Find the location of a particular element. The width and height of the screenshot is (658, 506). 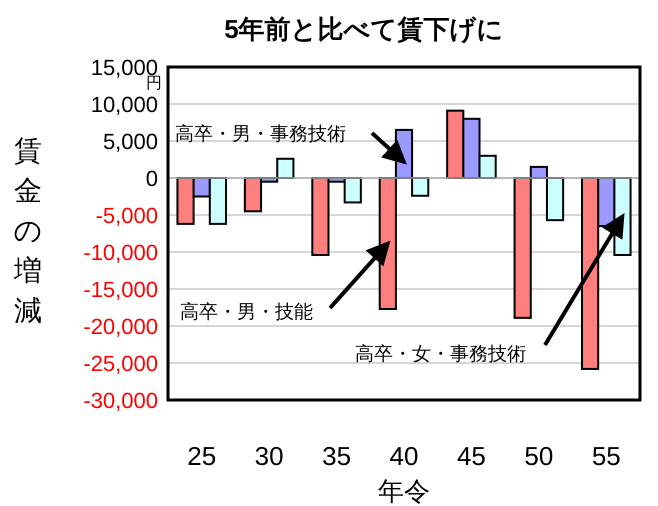

text: 高卒・女・事務技術 is located at coordinates (440, 354).